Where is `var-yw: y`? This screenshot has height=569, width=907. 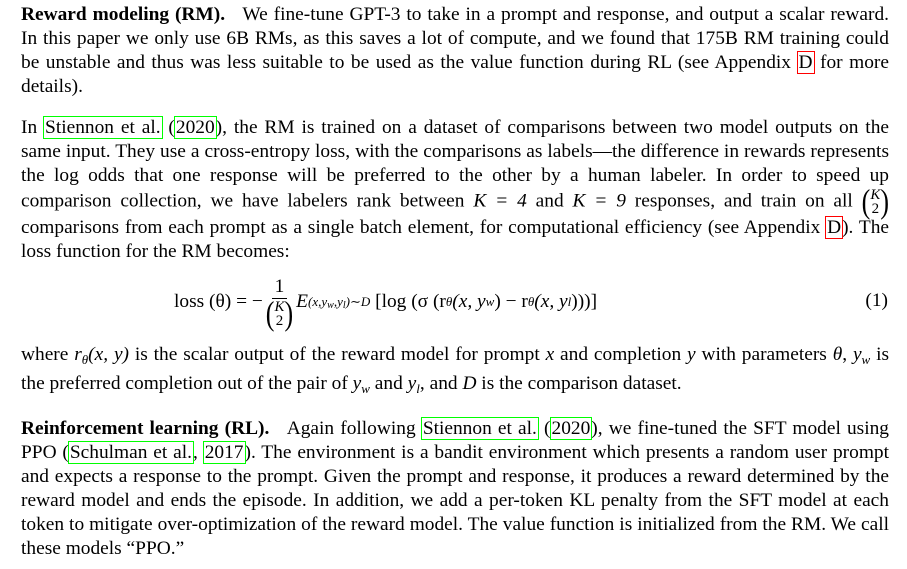
var-yw: y is located at coordinates (857, 354).